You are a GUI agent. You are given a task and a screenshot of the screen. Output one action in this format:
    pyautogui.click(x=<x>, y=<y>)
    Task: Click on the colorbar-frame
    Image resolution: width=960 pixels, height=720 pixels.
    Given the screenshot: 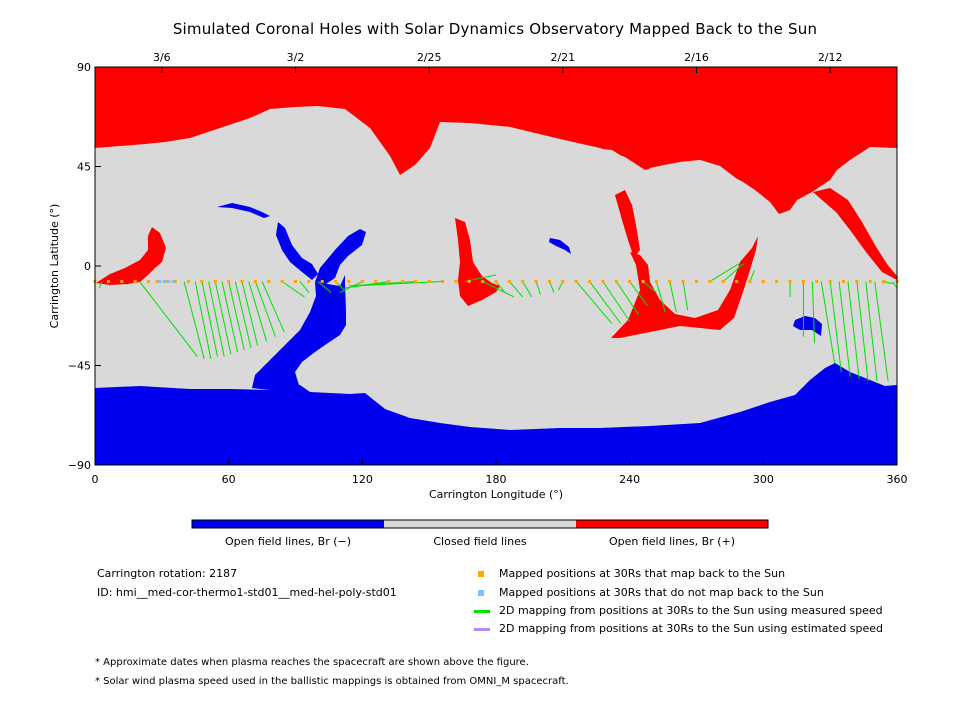 What is the action you would take?
    pyautogui.click(x=480, y=524)
    